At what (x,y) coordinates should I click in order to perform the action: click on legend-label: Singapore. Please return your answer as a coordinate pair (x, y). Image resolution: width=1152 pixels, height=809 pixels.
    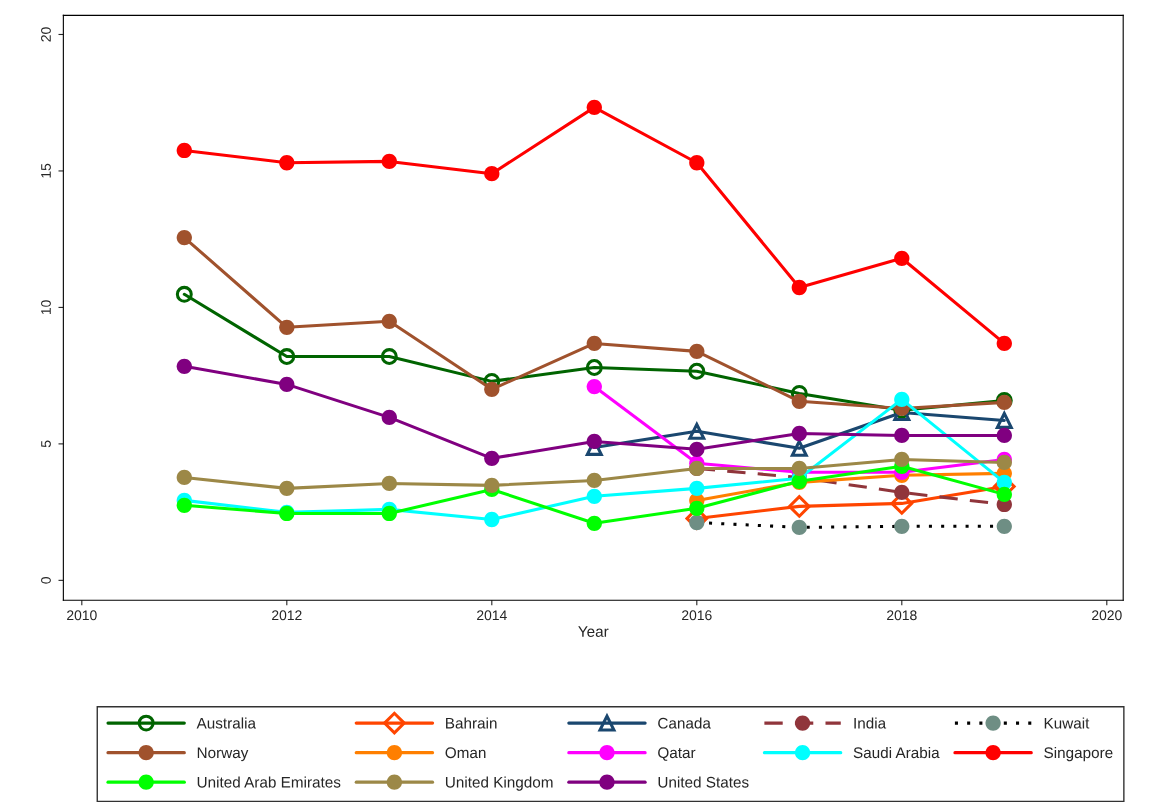
    Looking at the image, I should click on (1078, 754).